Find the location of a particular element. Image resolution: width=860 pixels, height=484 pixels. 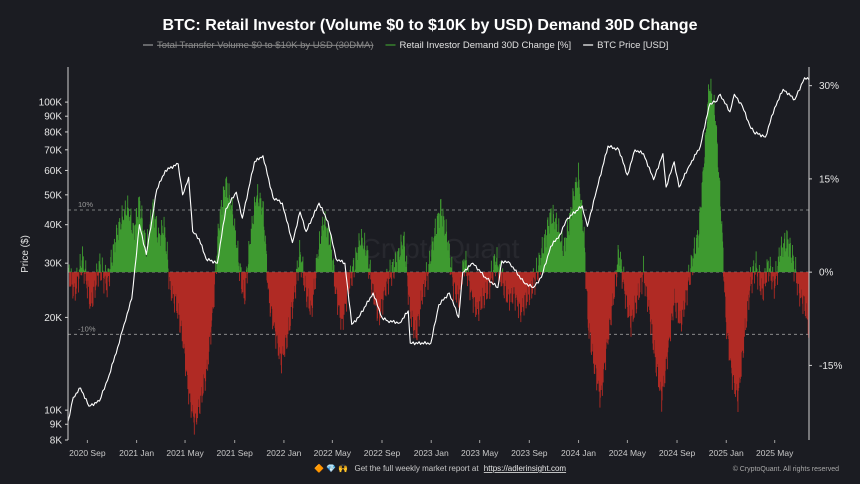

left-tick-label-3: 20K is located at coordinates (53, 318).